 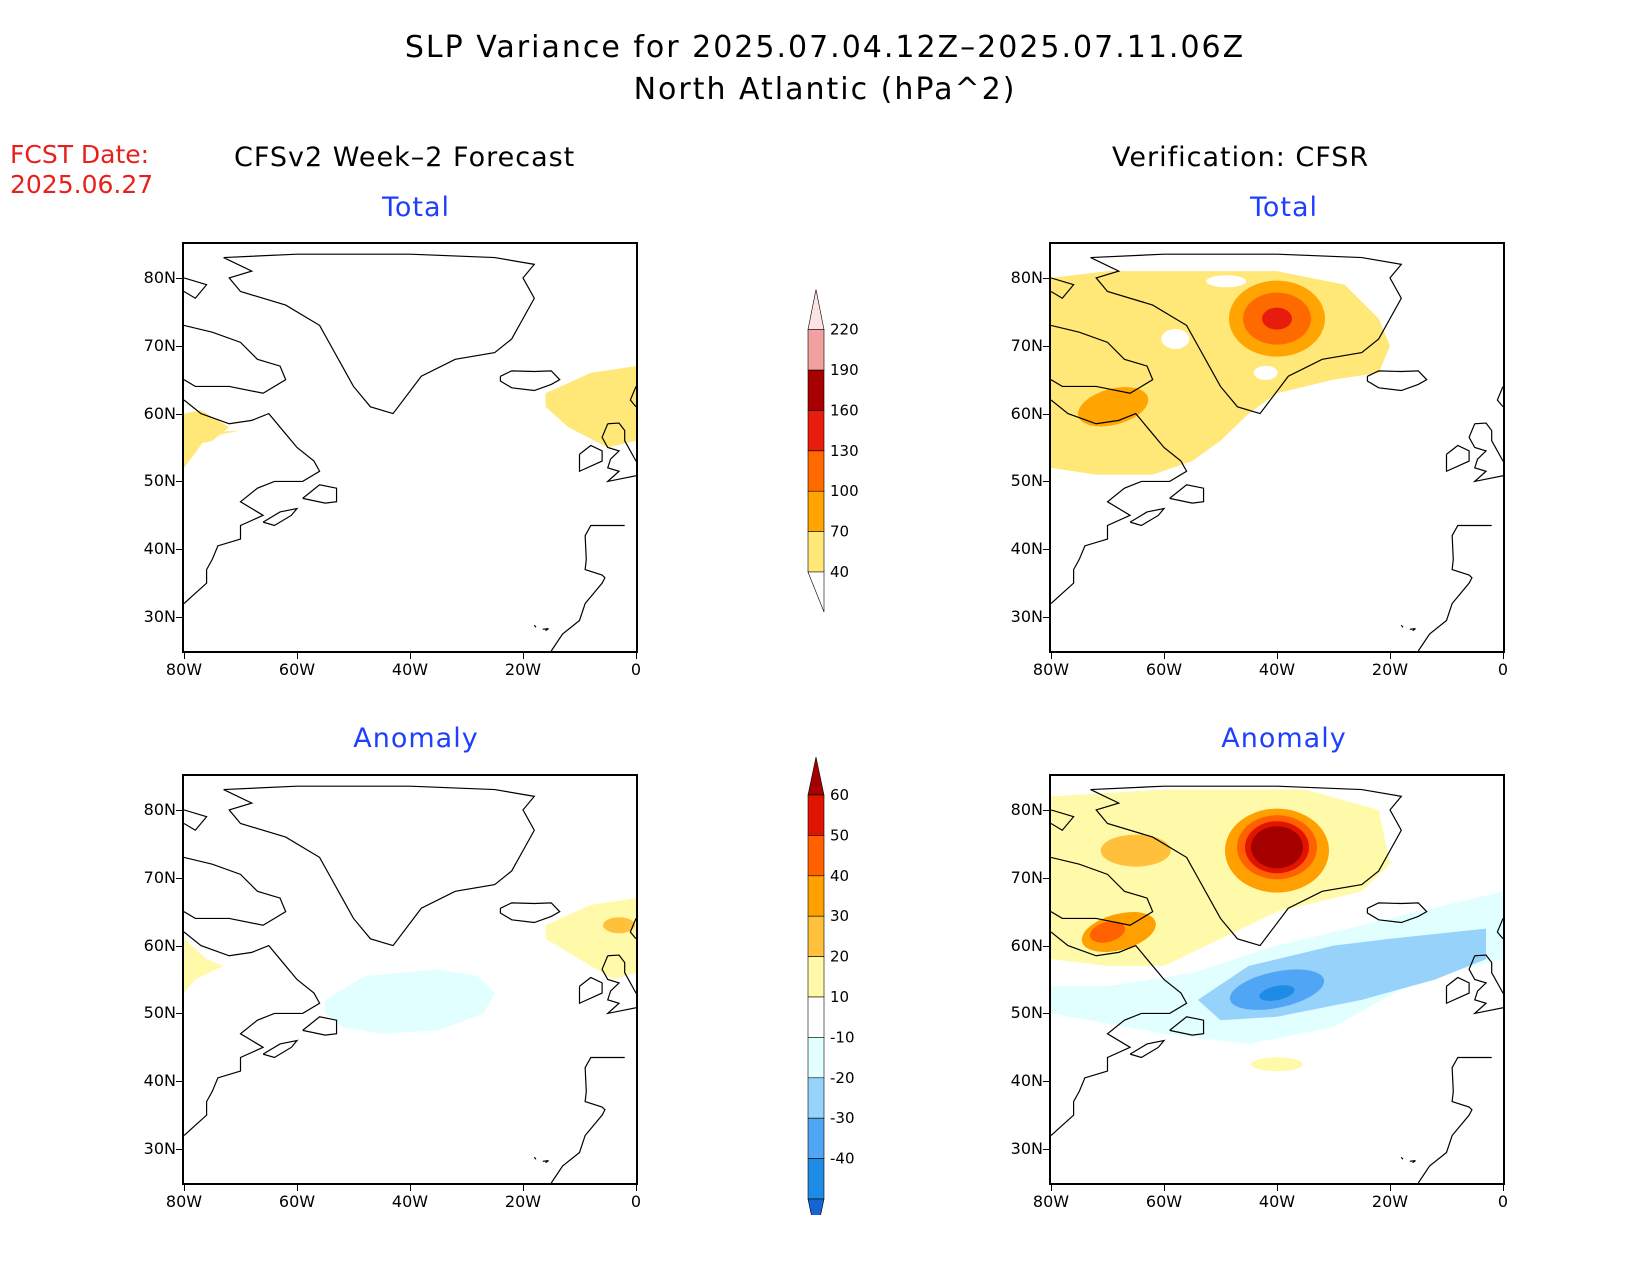 I want to click on colorbar-label: 20, so click(x=839, y=957).